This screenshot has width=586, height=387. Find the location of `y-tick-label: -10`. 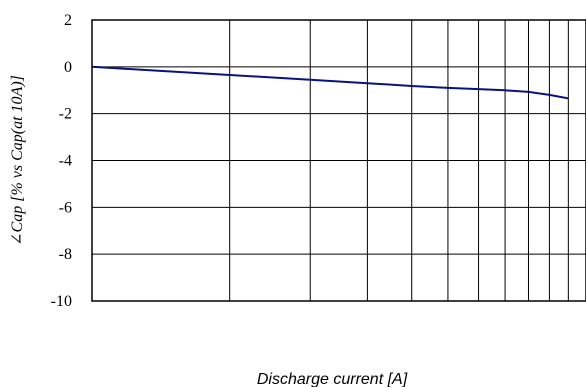

y-tick-label: -10 is located at coordinates (61, 301).